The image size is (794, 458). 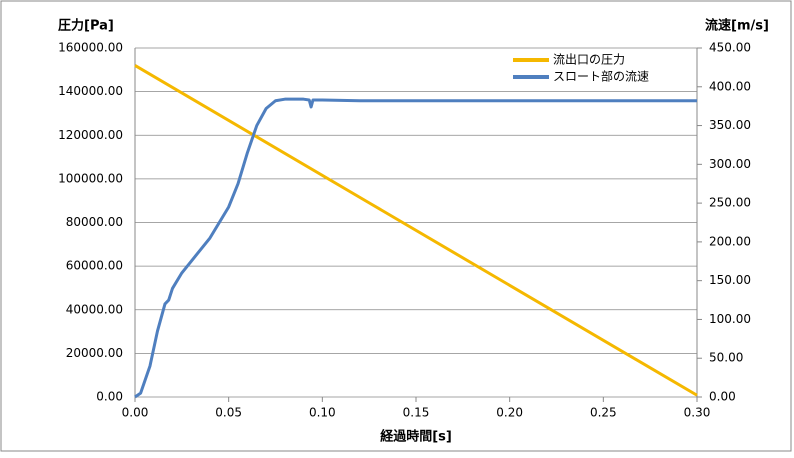 What do you see at coordinates (730, 125) in the screenshot?
I see `y2-tick-label: 350.00` at bounding box center [730, 125].